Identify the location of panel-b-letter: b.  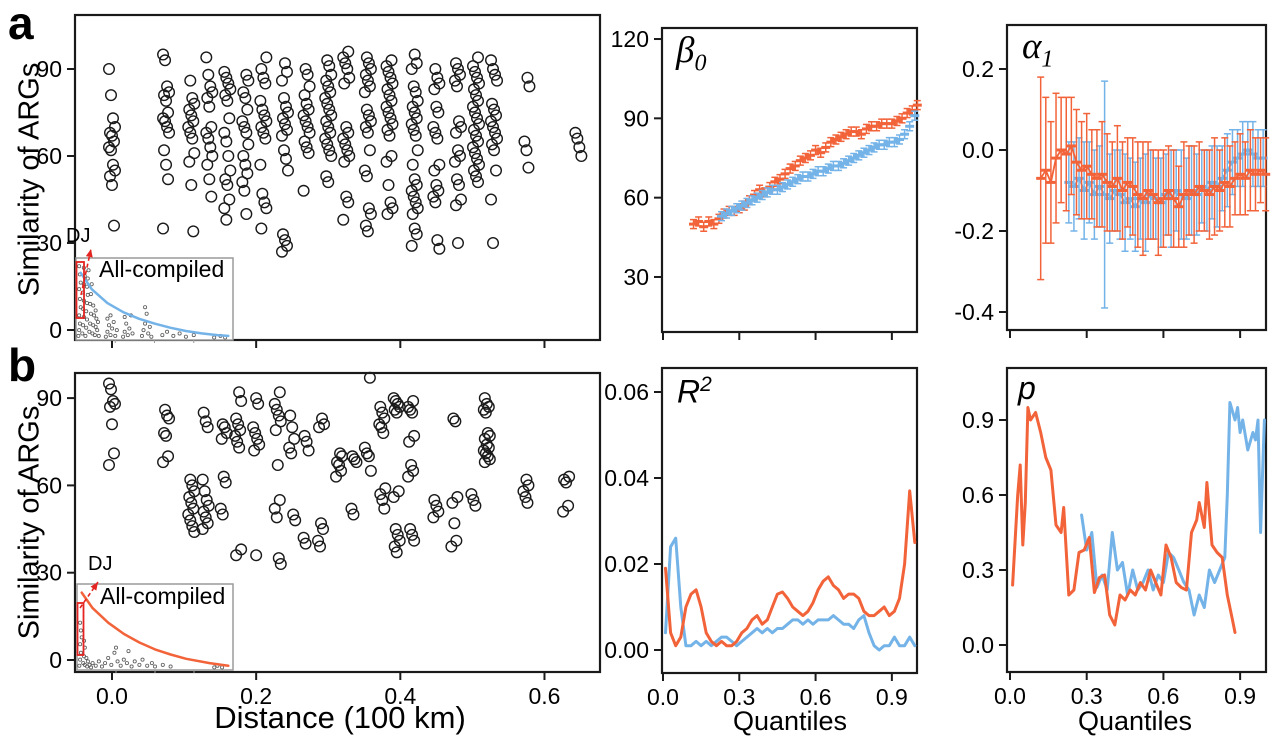
(22, 365).